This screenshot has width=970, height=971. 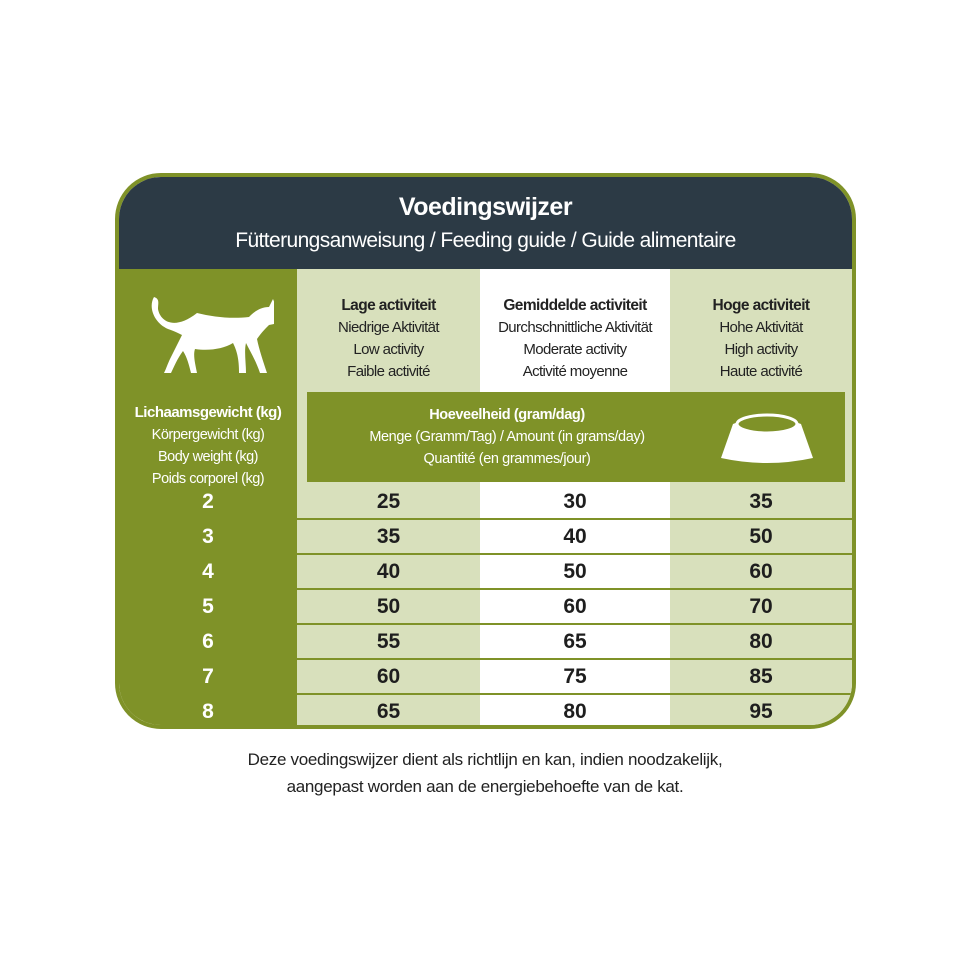 I want to click on column-line: High activity, so click(x=761, y=349).